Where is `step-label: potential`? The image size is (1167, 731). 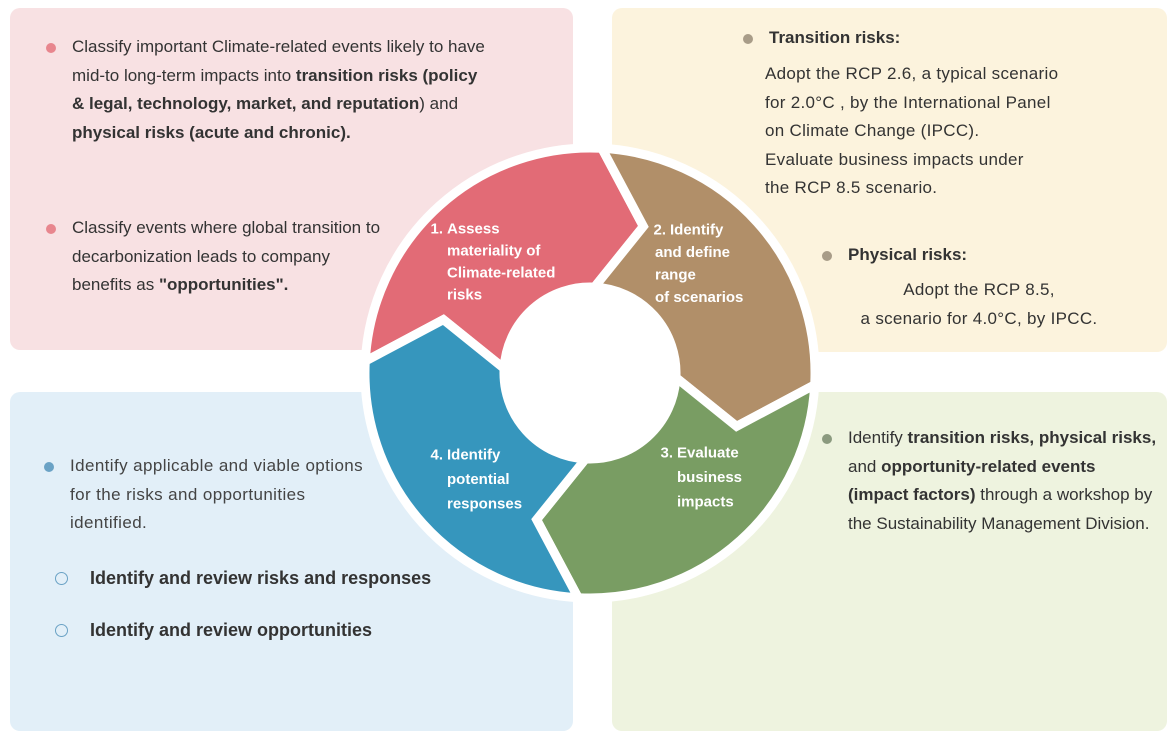
step-label: potential is located at coordinates (478, 479).